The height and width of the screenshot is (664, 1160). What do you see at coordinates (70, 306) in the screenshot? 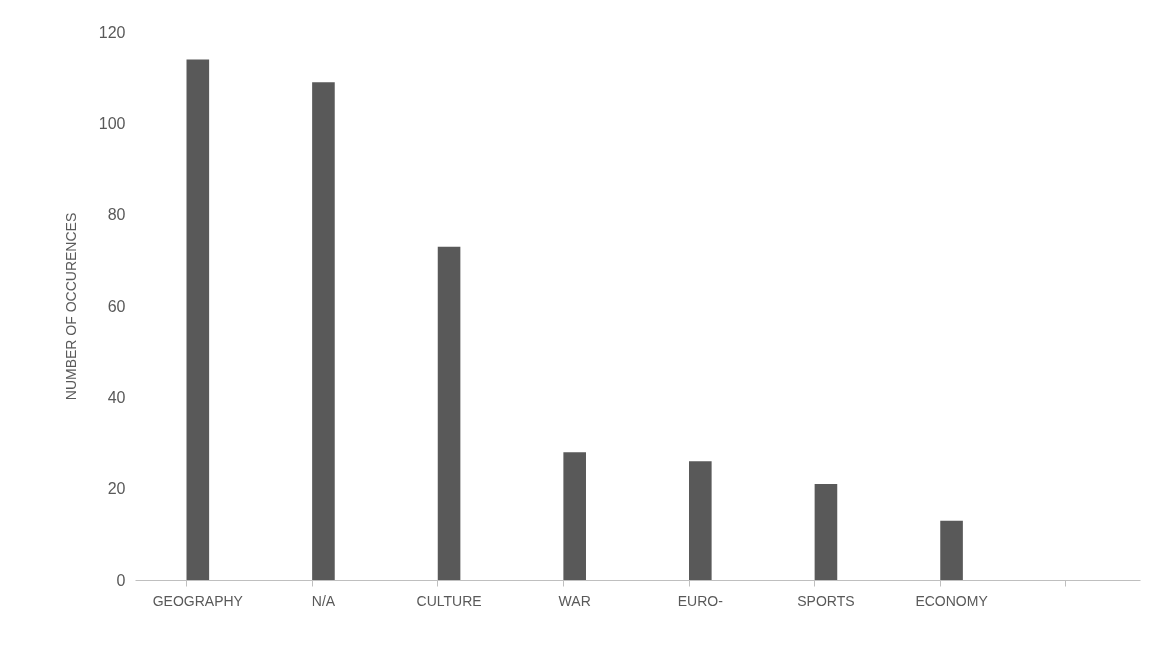
I see `y-axis-title: NUMBER OF OCCURENCES` at bounding box center [70, 306].